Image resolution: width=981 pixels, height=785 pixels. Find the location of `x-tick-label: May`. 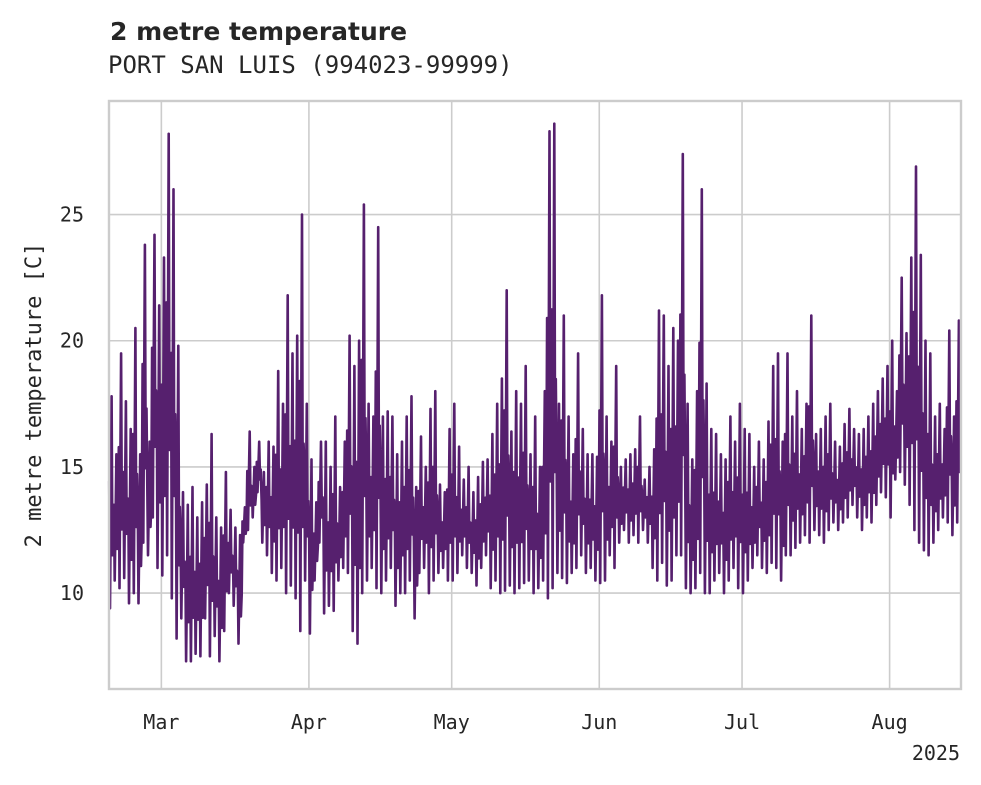

x-tick-label: May is located at coordinates (452, 722).